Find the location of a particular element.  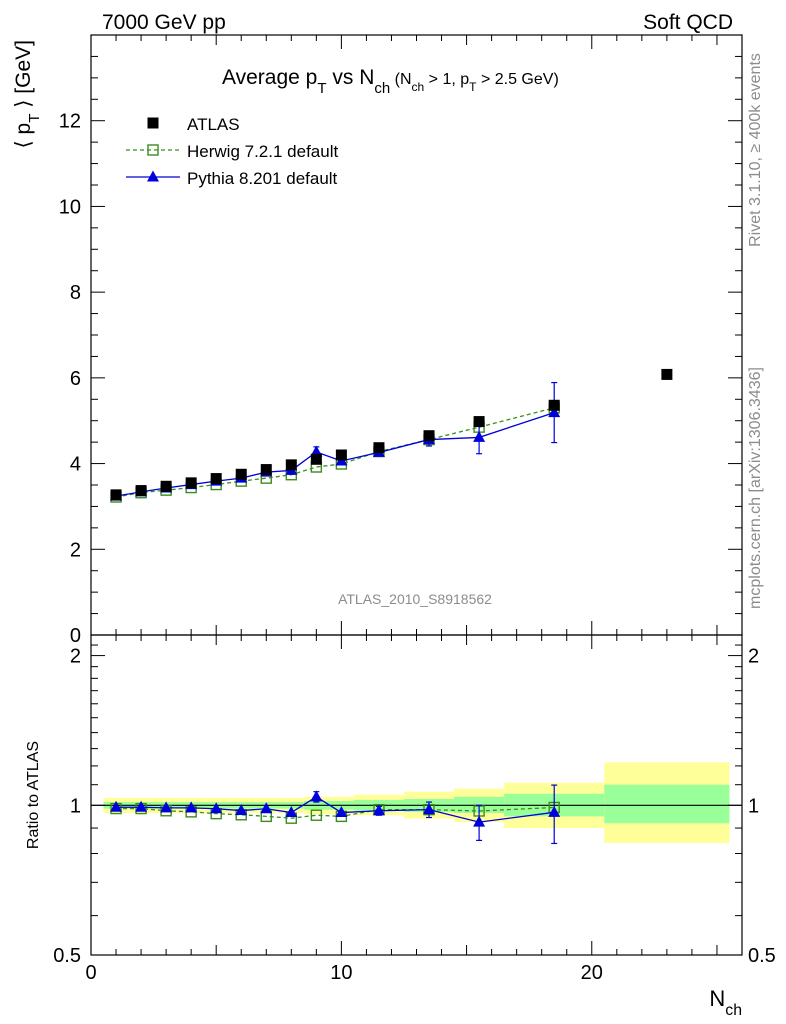

process-label: Soft QCD is located at coordinates (688, 22).